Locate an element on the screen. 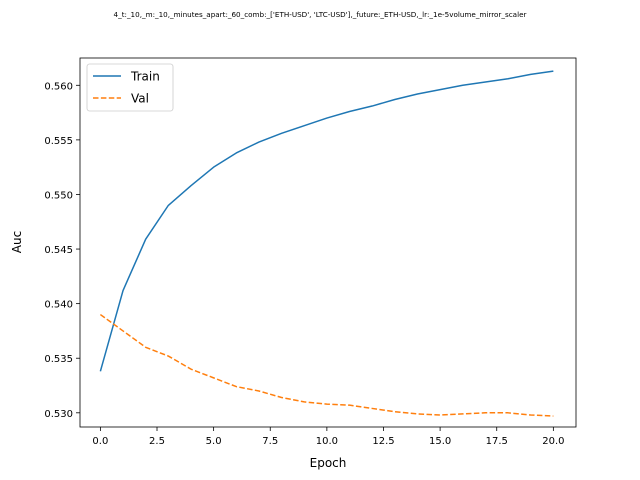 This screenshot has width=640, height=480. legend-box is located at coordinates (130, 87).